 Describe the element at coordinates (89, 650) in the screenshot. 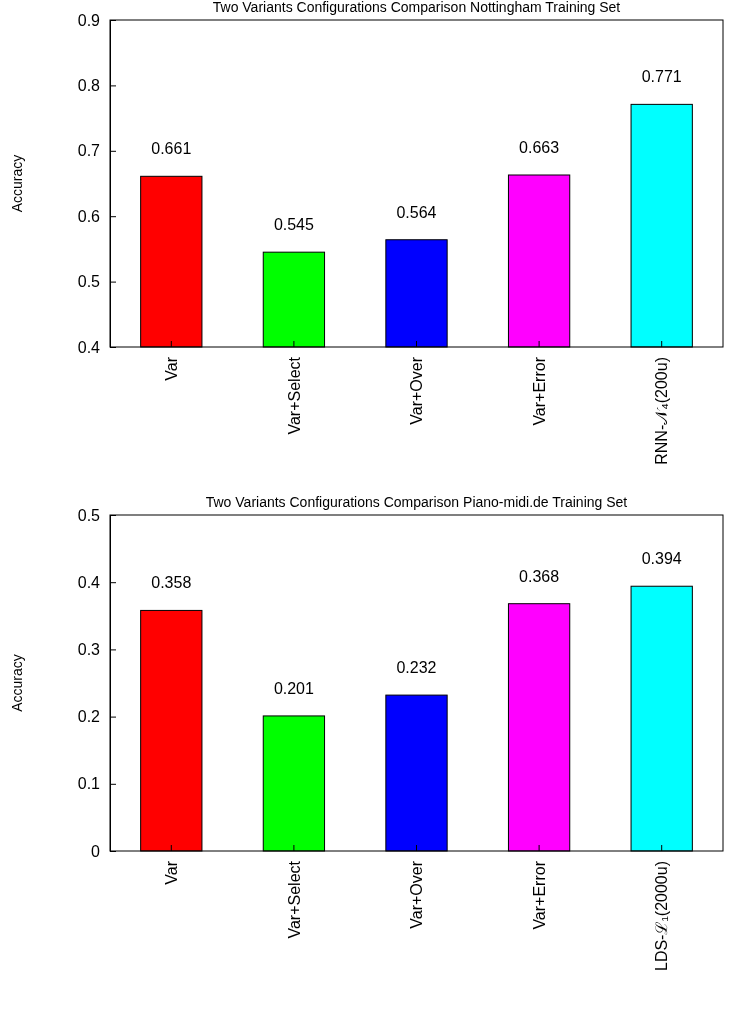

I see `y-tick-label: 0.3` at that location.